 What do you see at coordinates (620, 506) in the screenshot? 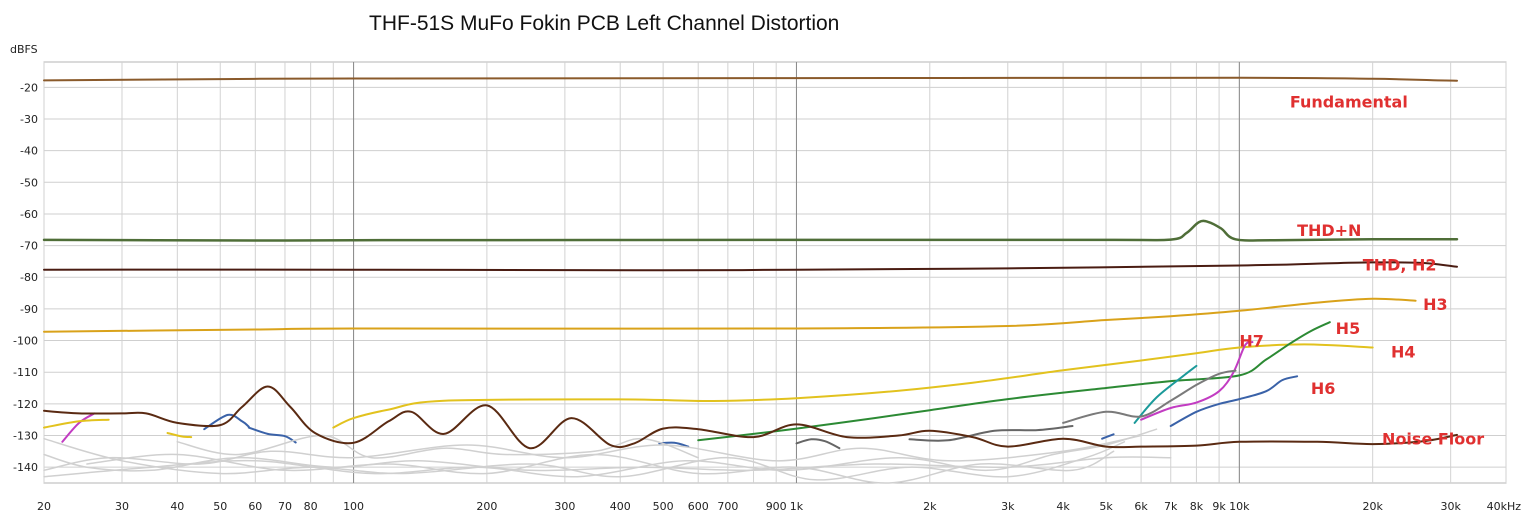
I see `x-tick-label: 400` at bounding box center [620, 506].